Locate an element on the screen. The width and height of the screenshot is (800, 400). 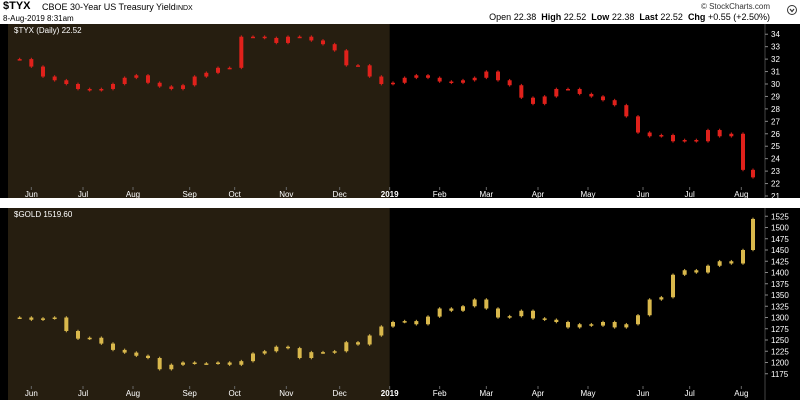
exchange: INDX is located at coordinates (184, 8).